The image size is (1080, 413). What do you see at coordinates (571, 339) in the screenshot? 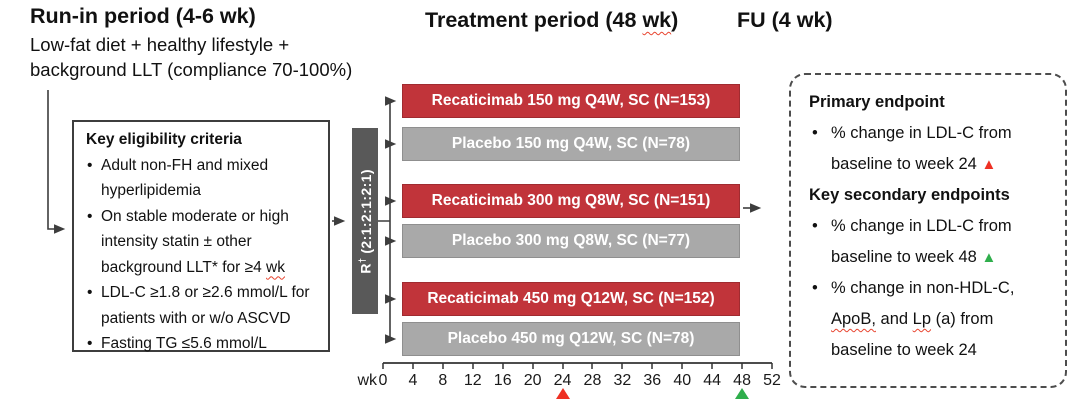
I see `arm-bar-placebo-450-q12w: Placebo 450 mg Q12W, SC (N=78)` at bounding box center [571, 339].